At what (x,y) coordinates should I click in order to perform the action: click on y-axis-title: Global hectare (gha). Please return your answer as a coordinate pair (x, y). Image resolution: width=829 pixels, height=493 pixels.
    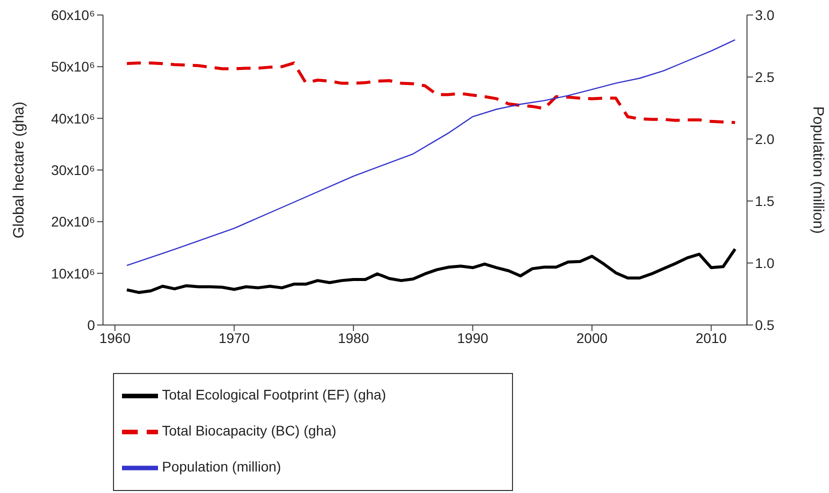
    Looking at the image, I should click on (19, 170).